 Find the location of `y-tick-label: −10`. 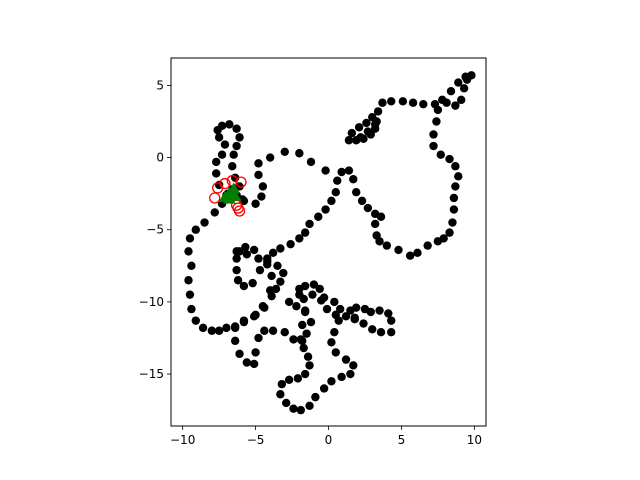

y-tick-label: −10 is located at coordinates (151, 302).